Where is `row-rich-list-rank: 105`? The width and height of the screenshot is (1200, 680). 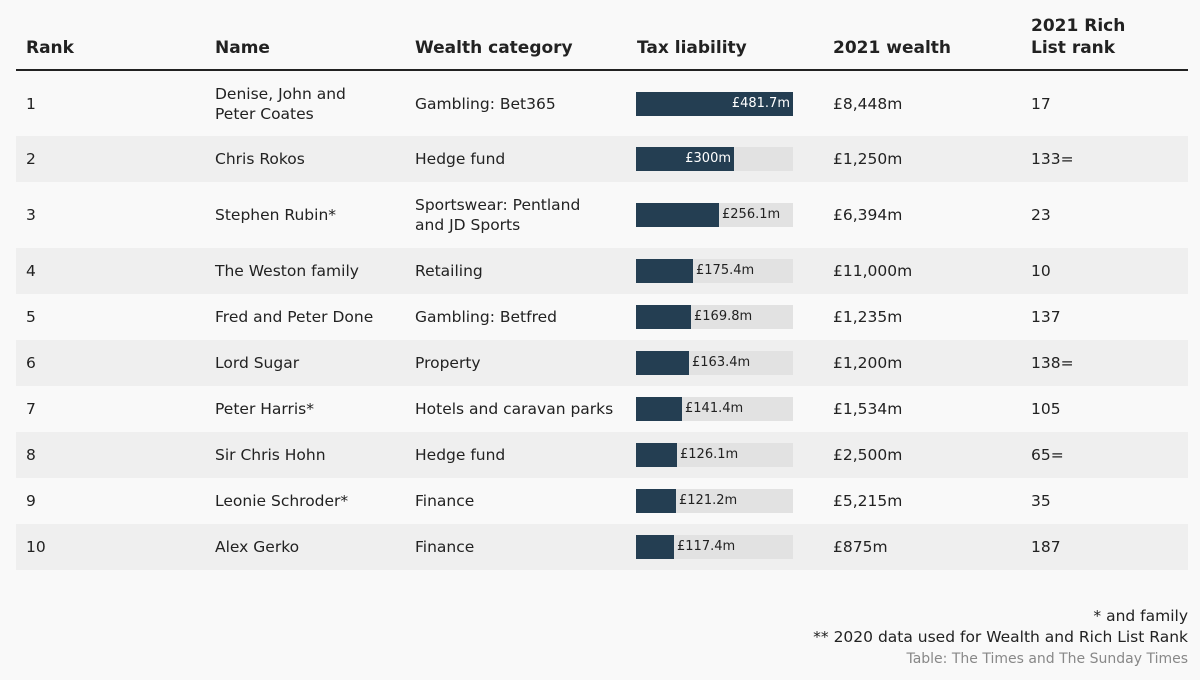
row-rich-list-rank: 105 is located at coordinates (1046, 409).